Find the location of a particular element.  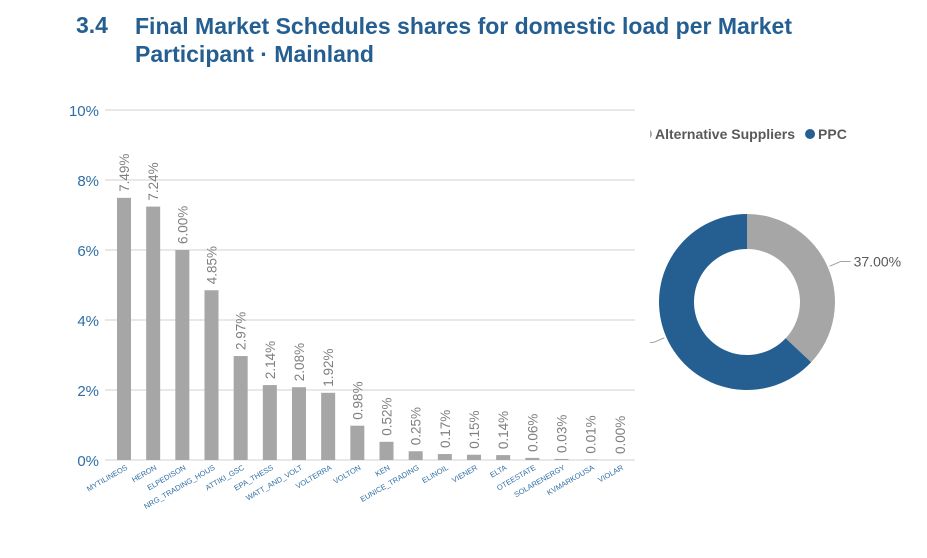

section-number: 3.4 is located at coordinates (92, 25).